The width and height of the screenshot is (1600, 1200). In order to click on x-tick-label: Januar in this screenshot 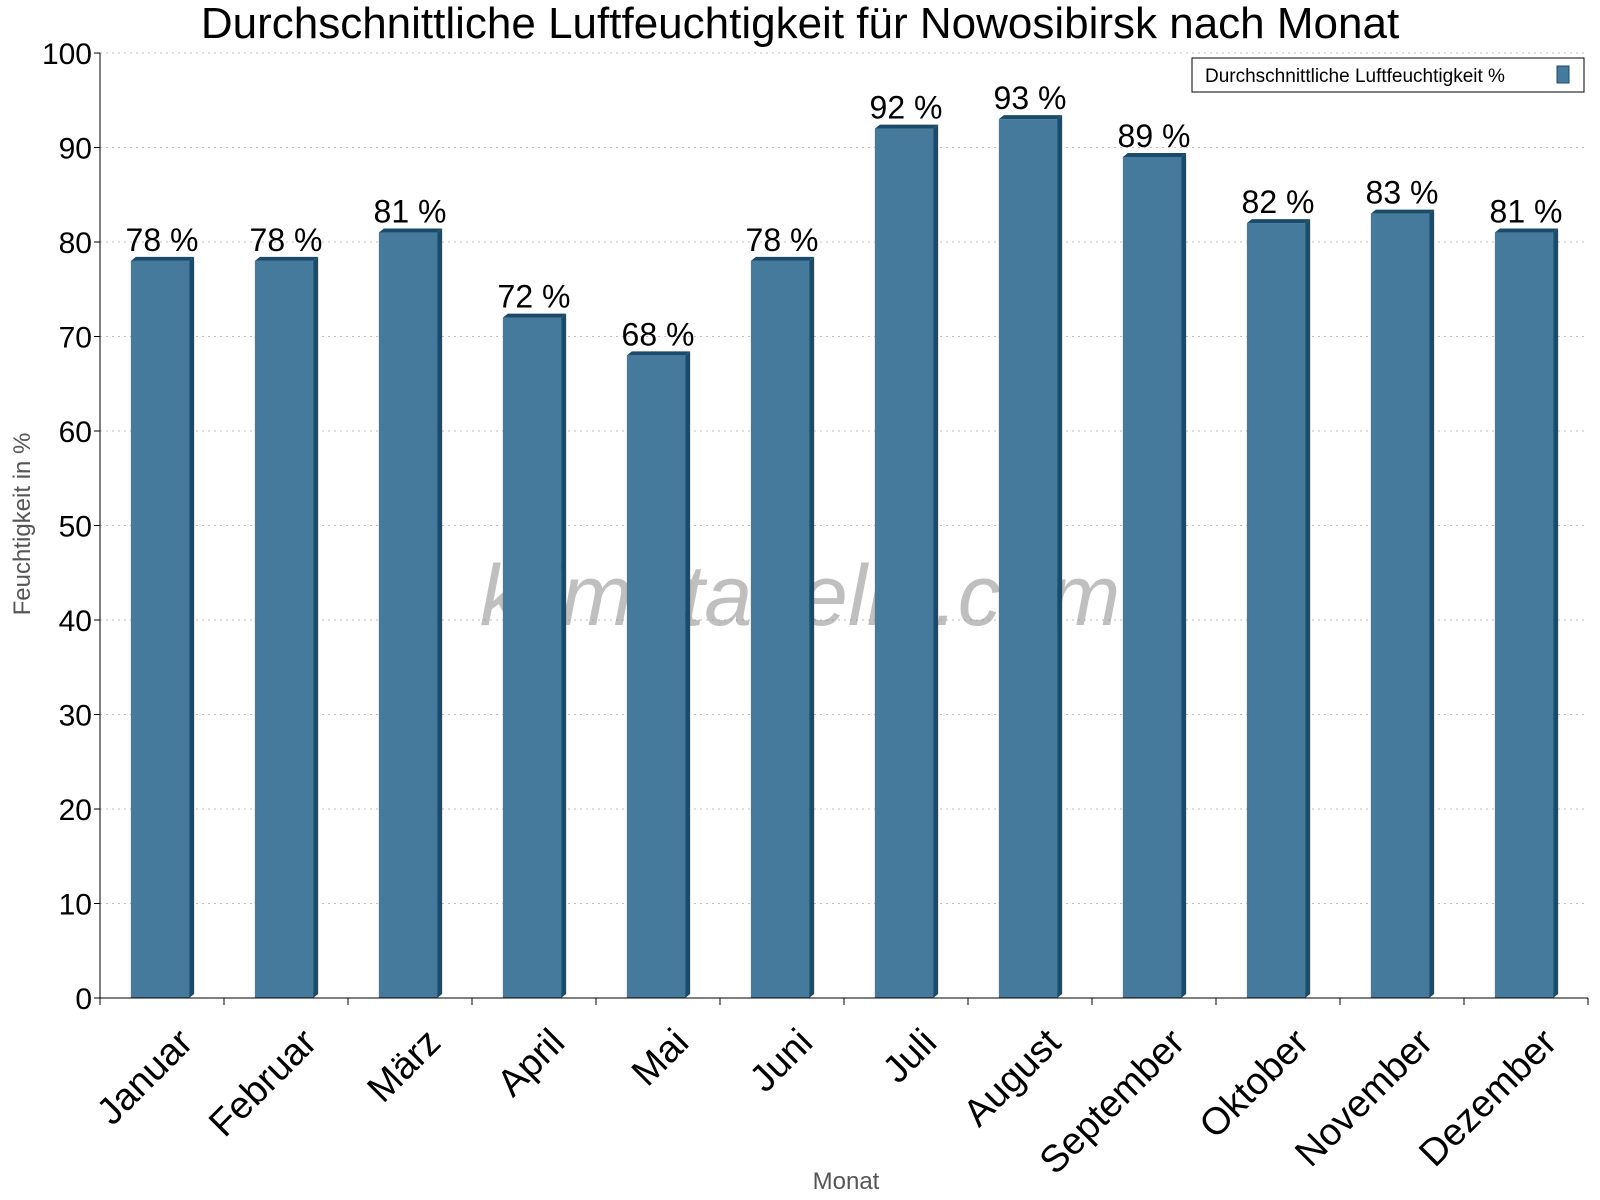, I will do `click(145, 1077)`.